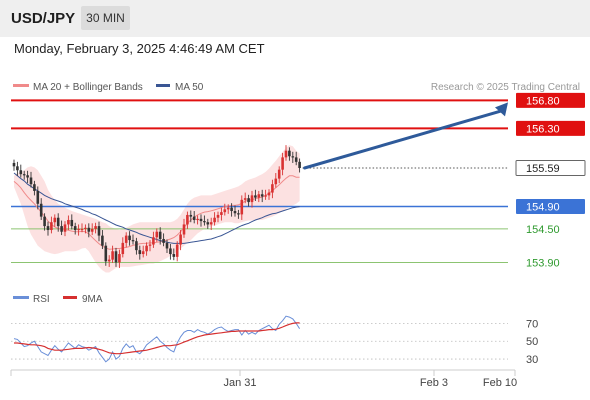  What do you see at coordinates (189, 87) in the screenshot?
I see `legend-ma50-label: MA 50` at bounding box center [189, 87].